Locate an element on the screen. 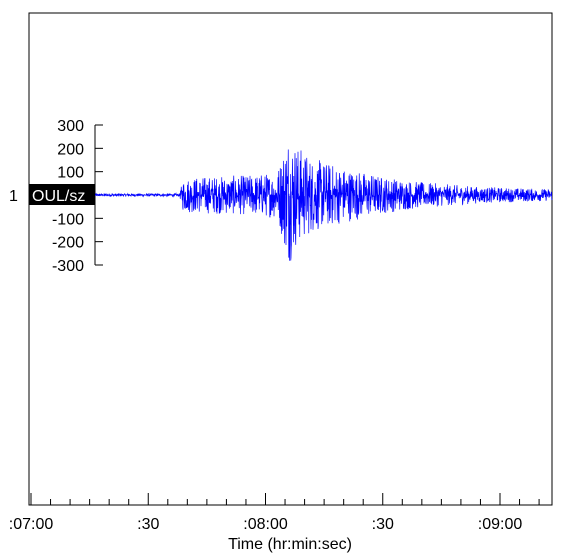 The image size is (572, 556). x-tick-label: :09:00 is located at coordinates (500, 524).